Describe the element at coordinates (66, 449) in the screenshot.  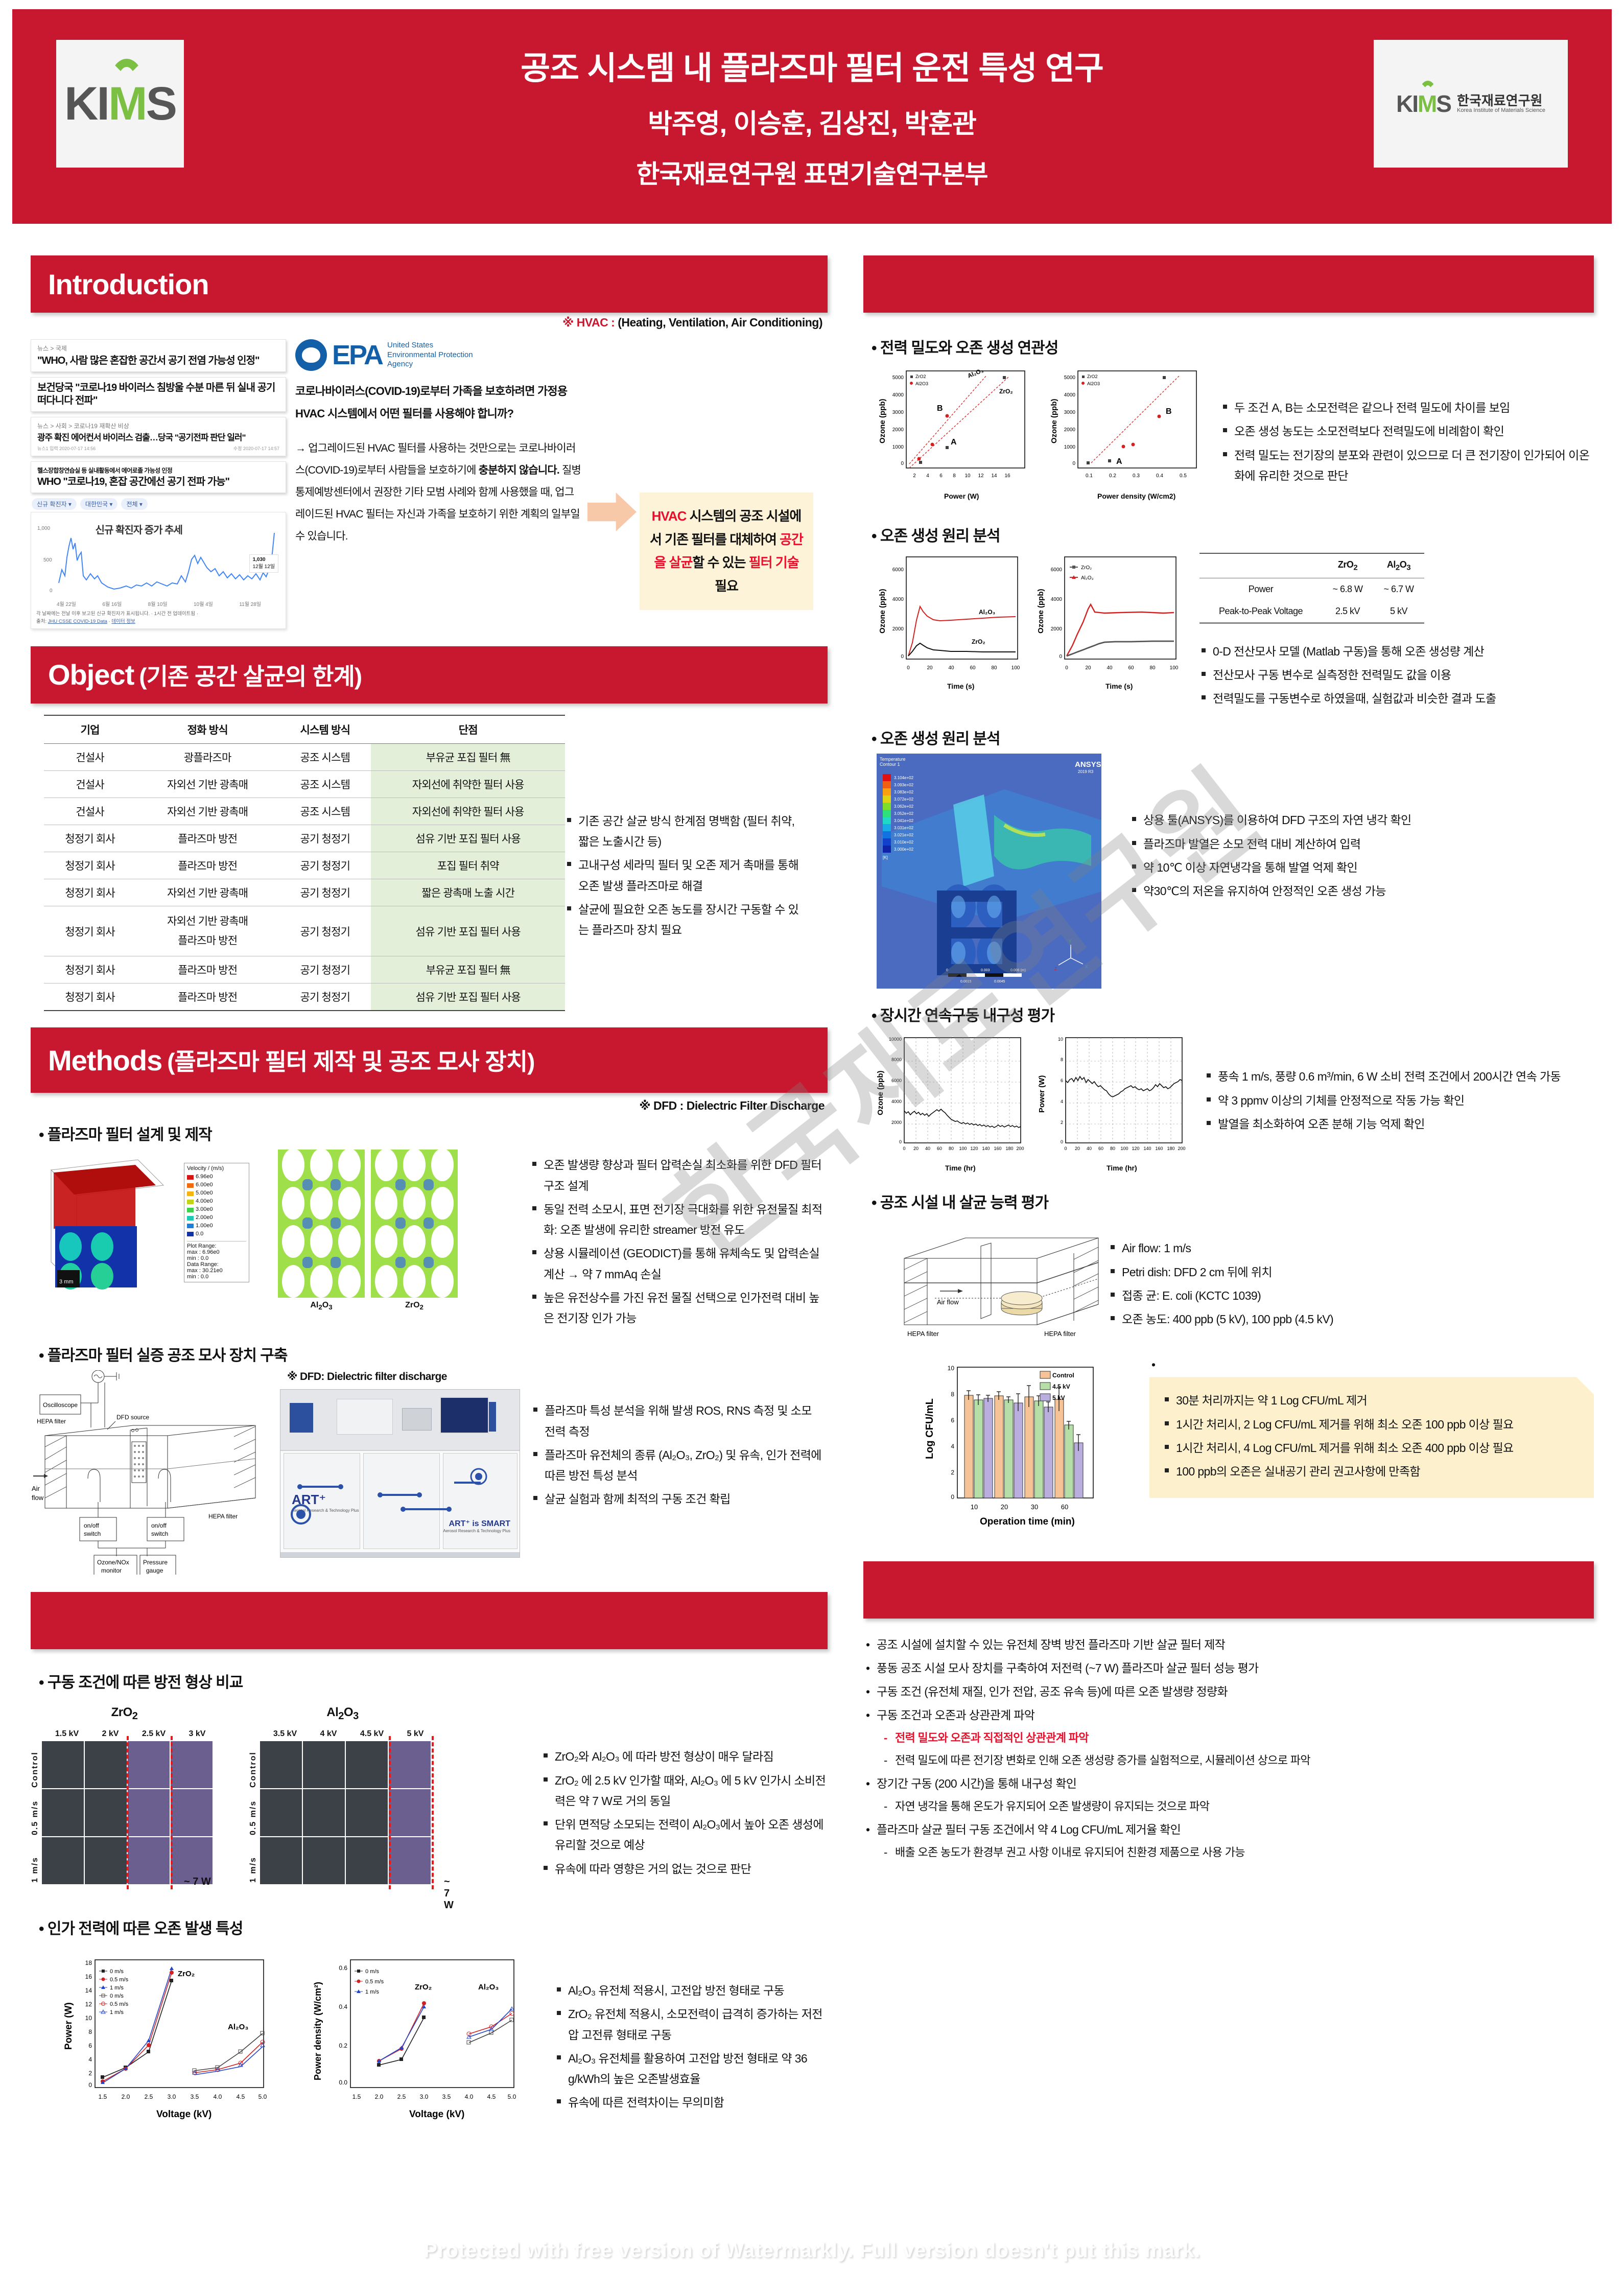
I see `news-meta-left: 뉴스1 입력 2020-07-17 14:56` at that location.